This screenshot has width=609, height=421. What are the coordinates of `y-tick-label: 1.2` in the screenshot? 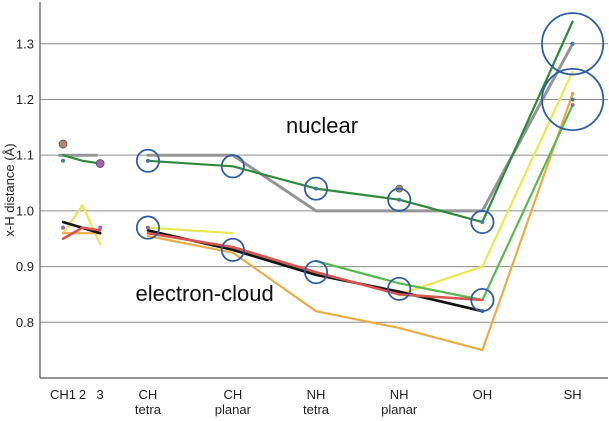 It's located at (25, 99).